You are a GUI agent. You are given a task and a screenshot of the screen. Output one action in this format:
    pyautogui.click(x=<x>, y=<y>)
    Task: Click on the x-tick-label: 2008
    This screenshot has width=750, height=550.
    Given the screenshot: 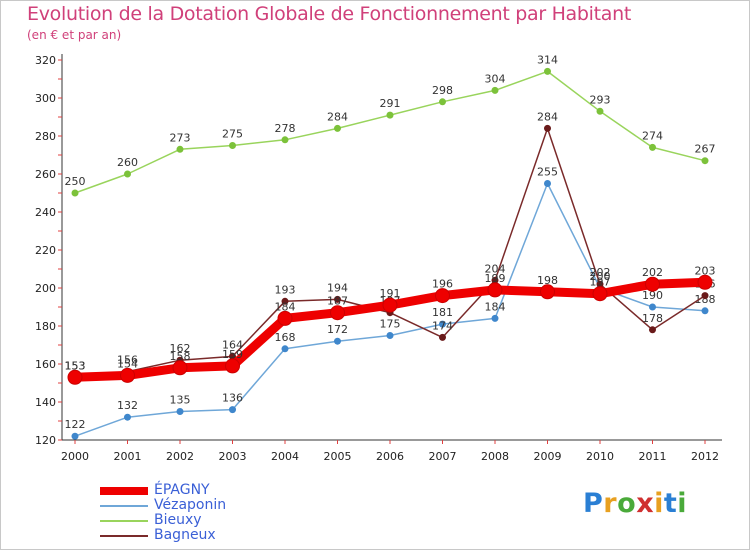 What is the action you would take?
    pyautogui.click(x=495, y=456)
    